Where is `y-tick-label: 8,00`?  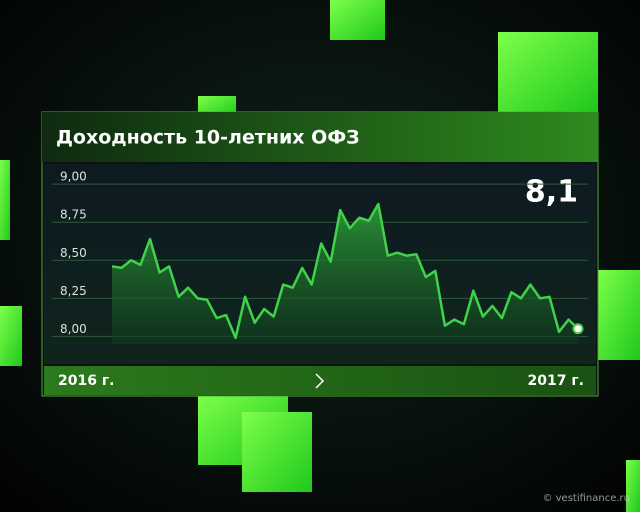
y-tick-label: 8,00 is located at coordinates (73, 329).